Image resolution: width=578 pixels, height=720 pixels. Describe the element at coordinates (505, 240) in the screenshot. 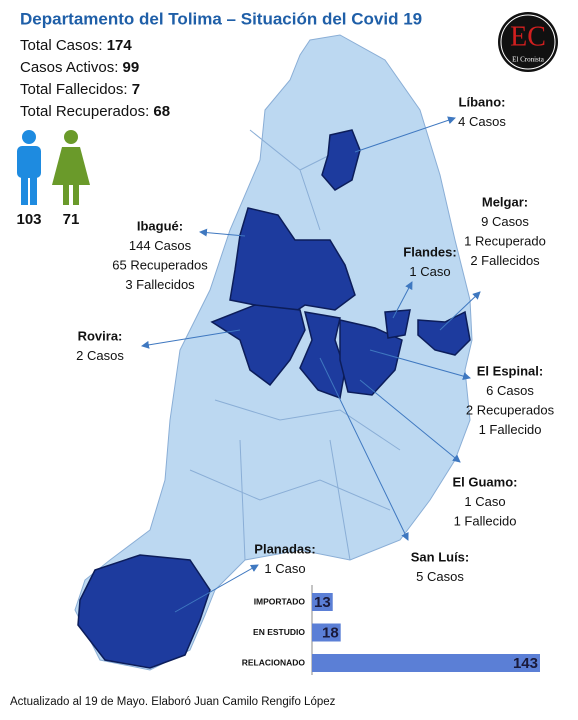

I see `municipality-detail: 1 Recuperado` at that location.